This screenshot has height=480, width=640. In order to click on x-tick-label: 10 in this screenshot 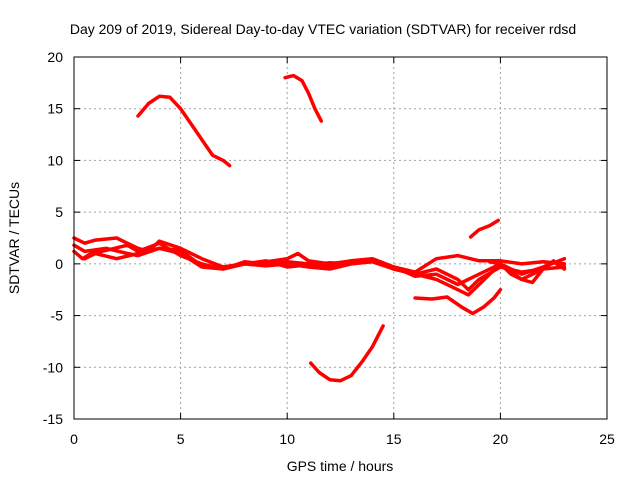, I will do `click(287, 439)`.